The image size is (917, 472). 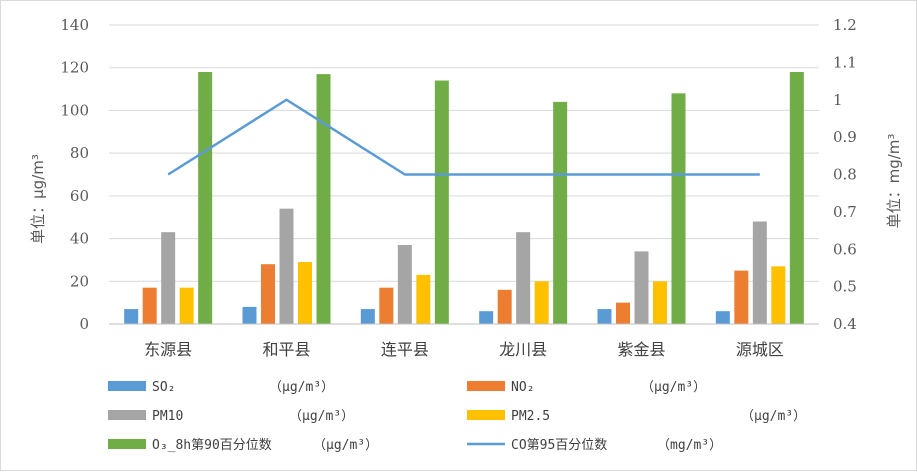 I want to click on y-left-tick-label: 40, so click(x=79, y=239).